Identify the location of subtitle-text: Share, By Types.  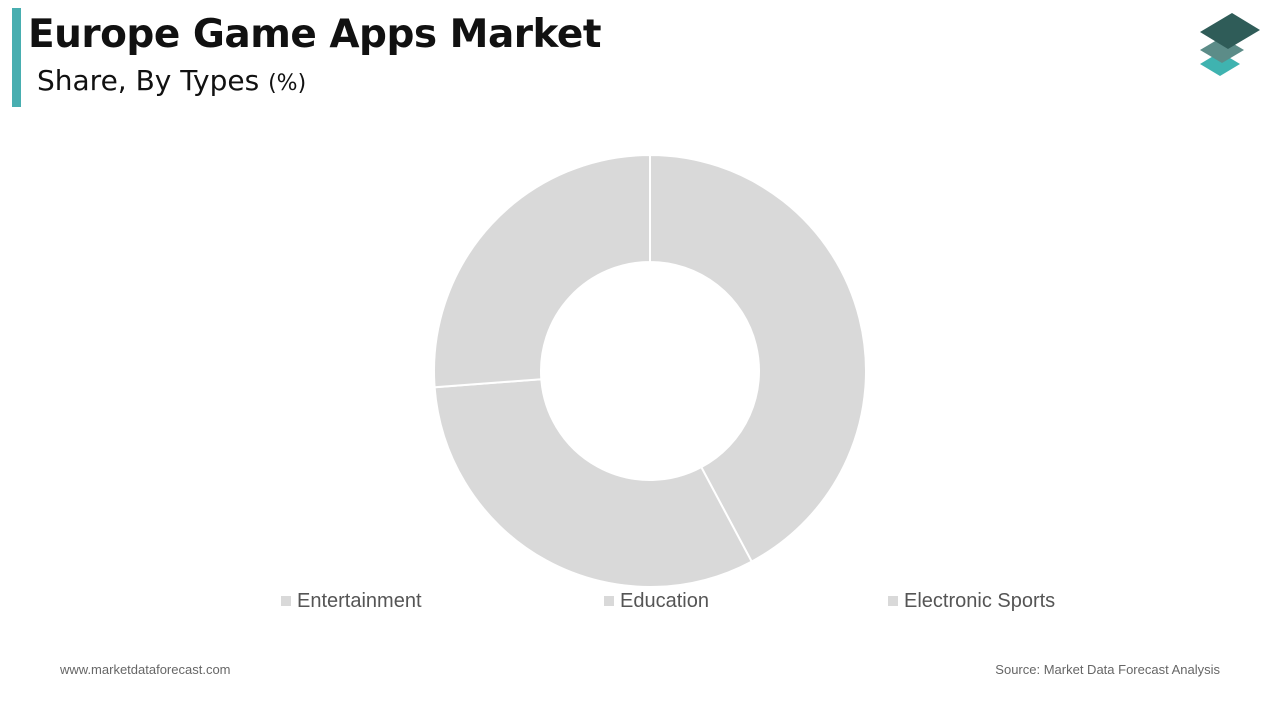
(148, 80).